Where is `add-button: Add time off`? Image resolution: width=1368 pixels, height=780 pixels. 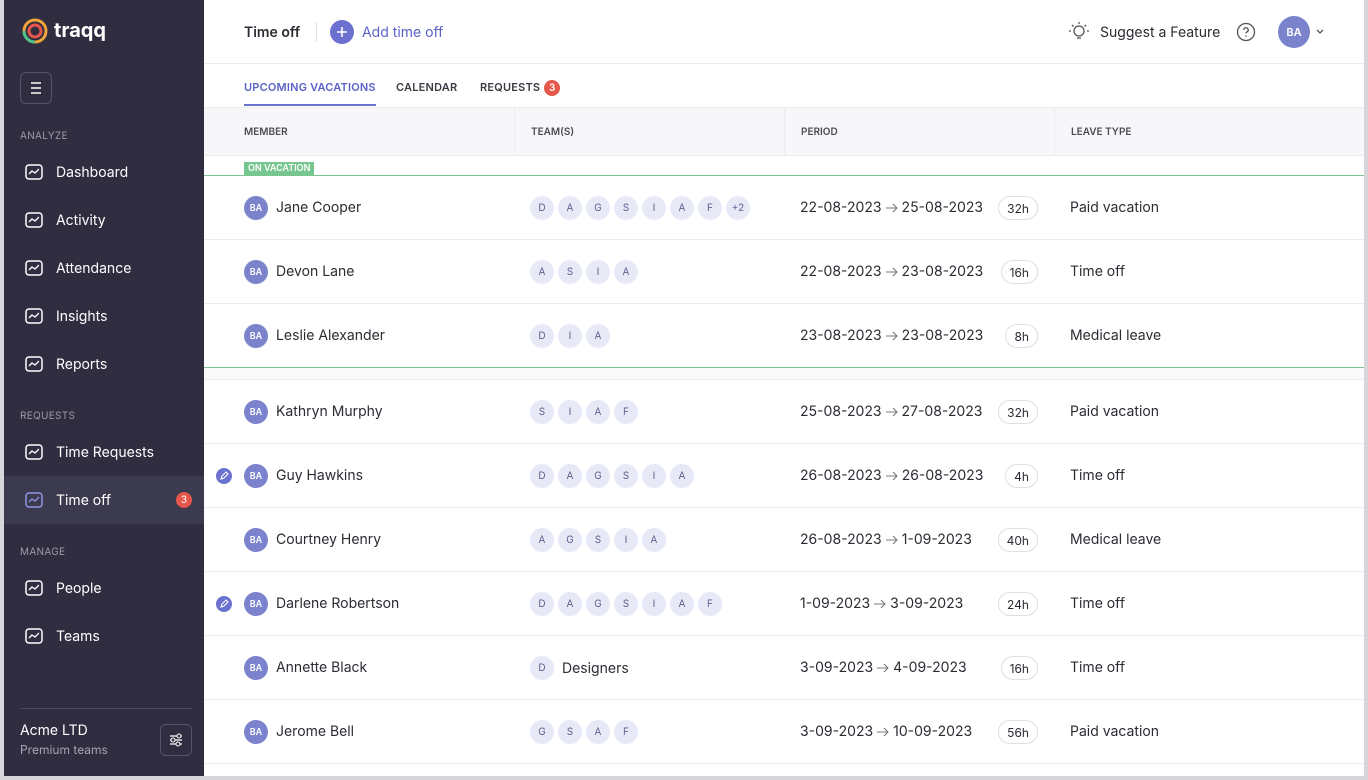 add-button: Add time off is located at coordinates (386, 32).